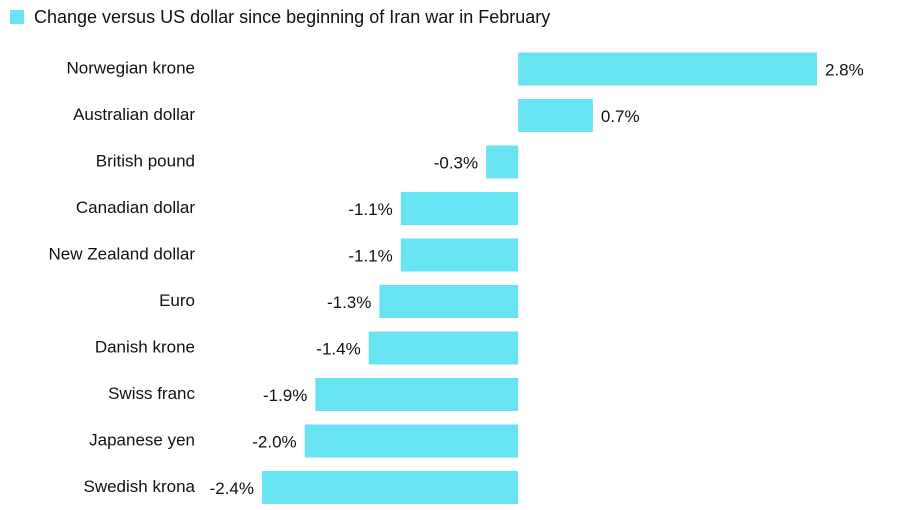 Image resolution: width=900 pixels, height=510 pixels. Describe the element at coordinates (17, 17) in the screenshot. I see `legend-swatch` at that location.